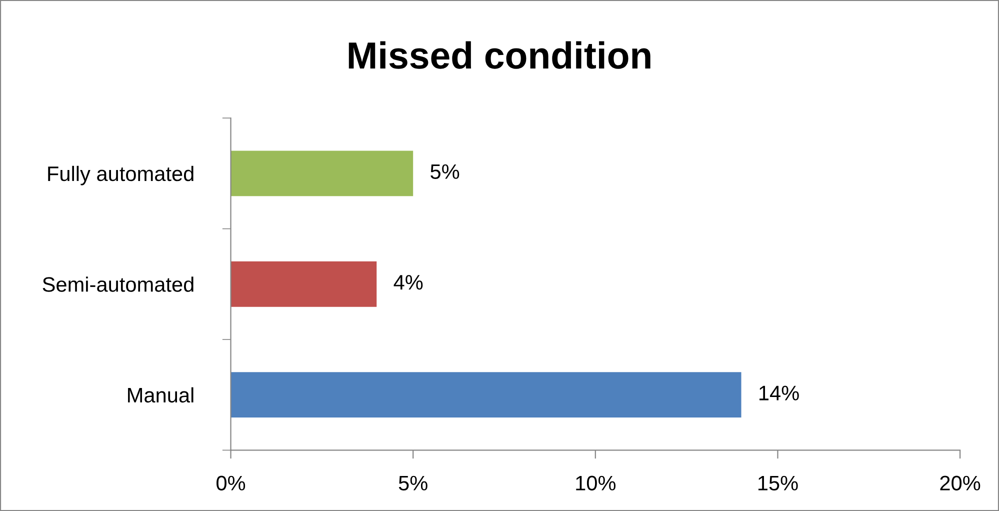 This screenshot has width=999, height=511. I want to click on y-tick-label: Fully automated, so click(121, 176).